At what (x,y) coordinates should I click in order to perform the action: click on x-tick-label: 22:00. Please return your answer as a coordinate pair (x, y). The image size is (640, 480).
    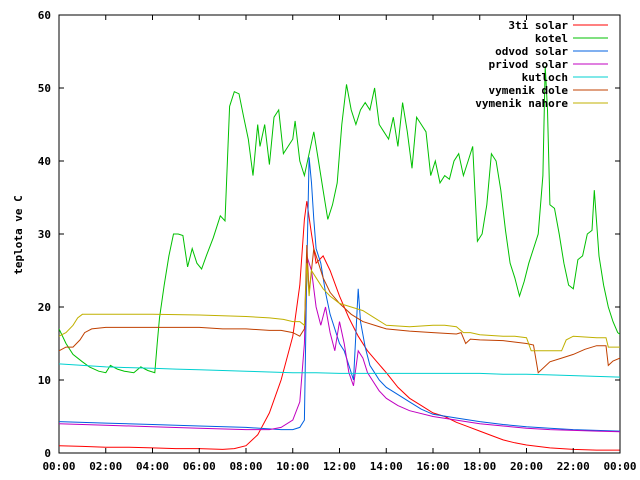
    Looking at the image, I should click on (573, 466).